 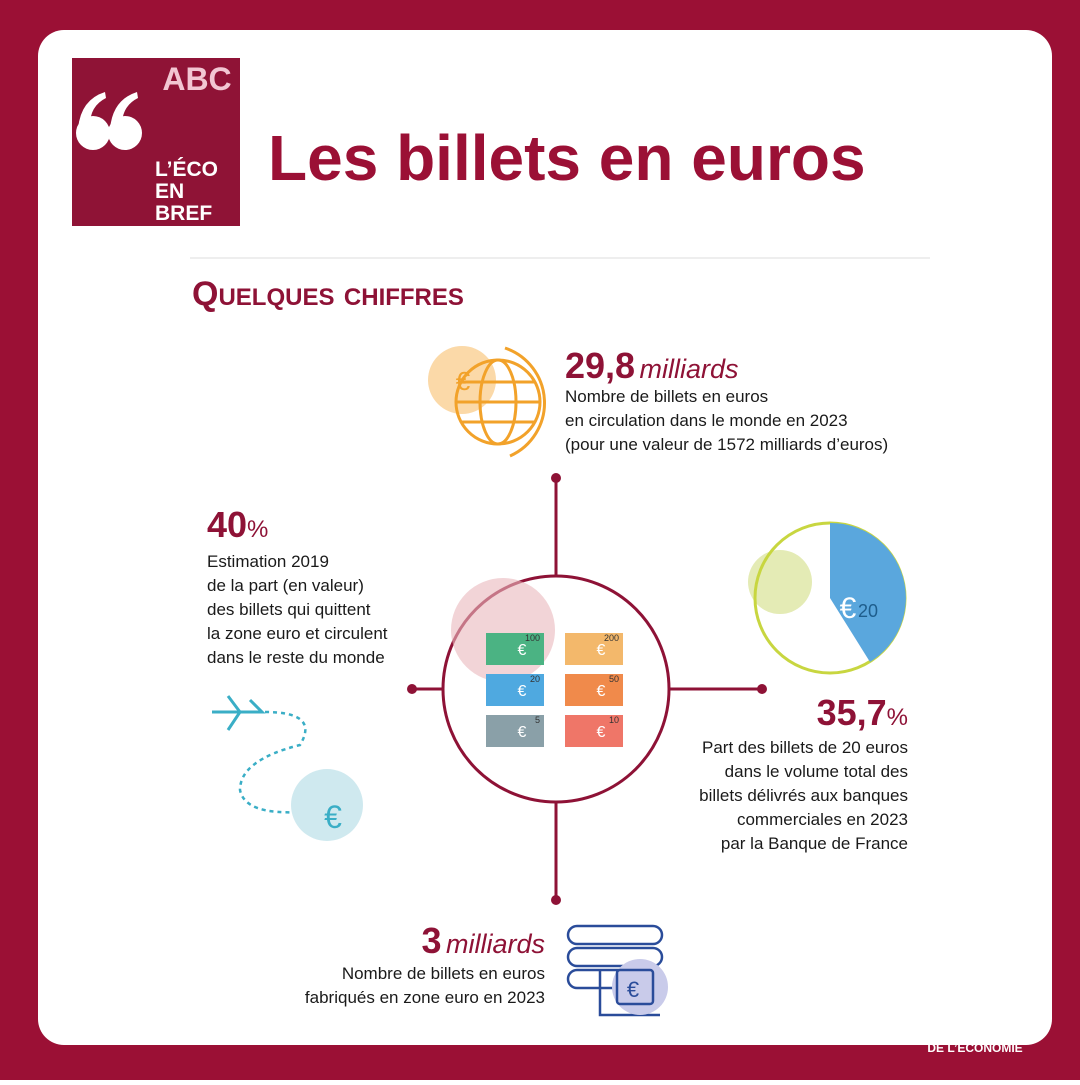 I want to click on note-label: 5, so click(x=537, y=720).